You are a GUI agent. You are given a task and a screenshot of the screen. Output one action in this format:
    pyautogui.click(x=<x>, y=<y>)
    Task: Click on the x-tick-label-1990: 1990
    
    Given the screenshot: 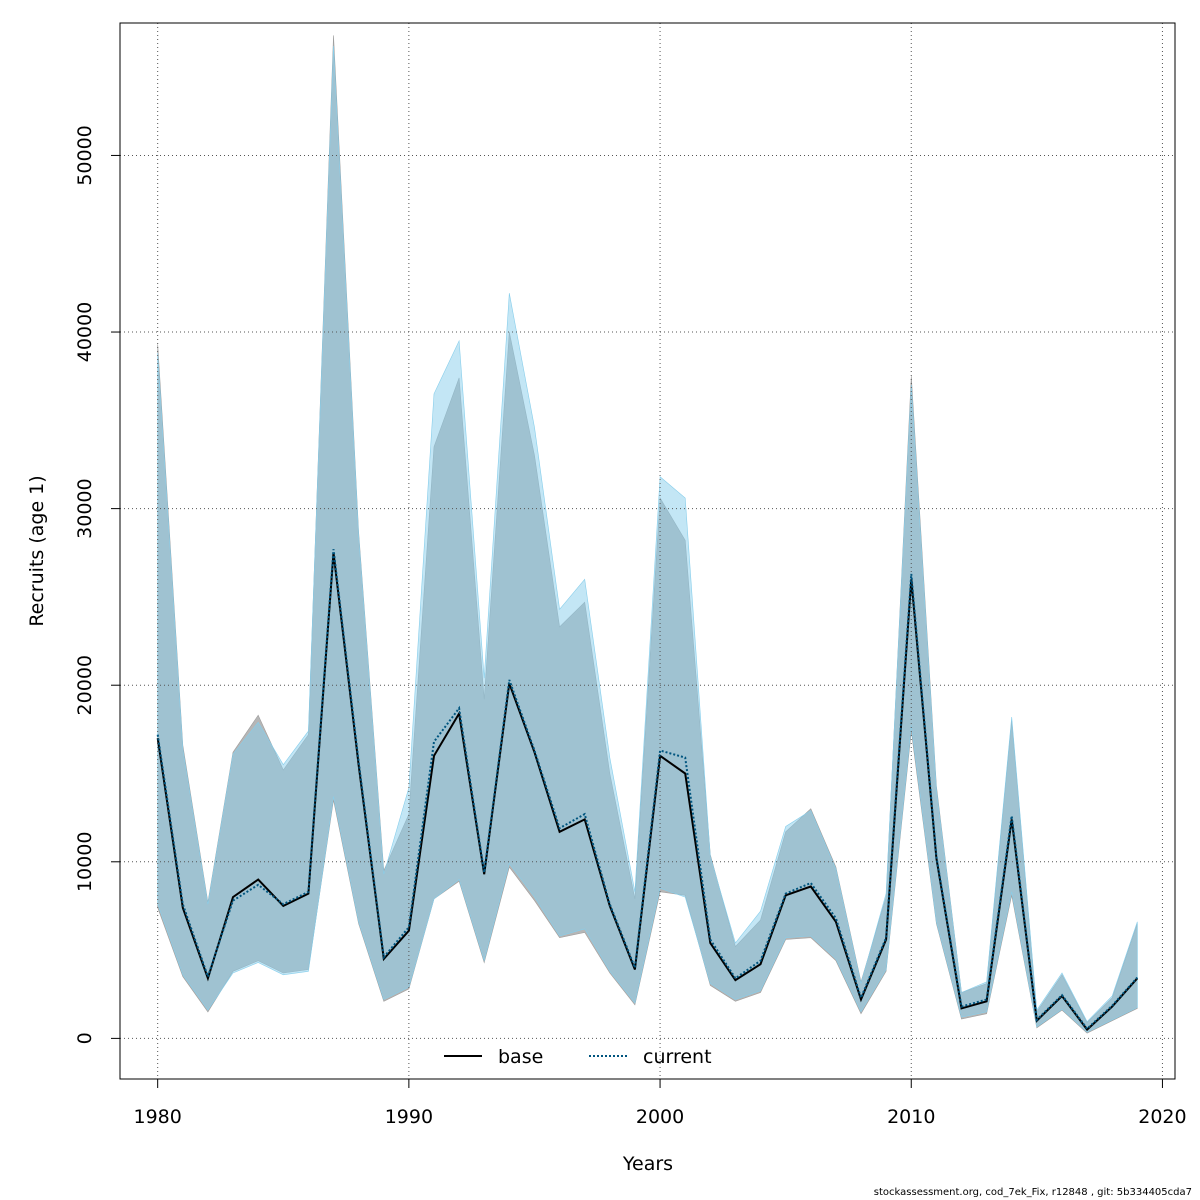 What is the action you would take?
    pyautogui.click(x=409, y=1117)
    